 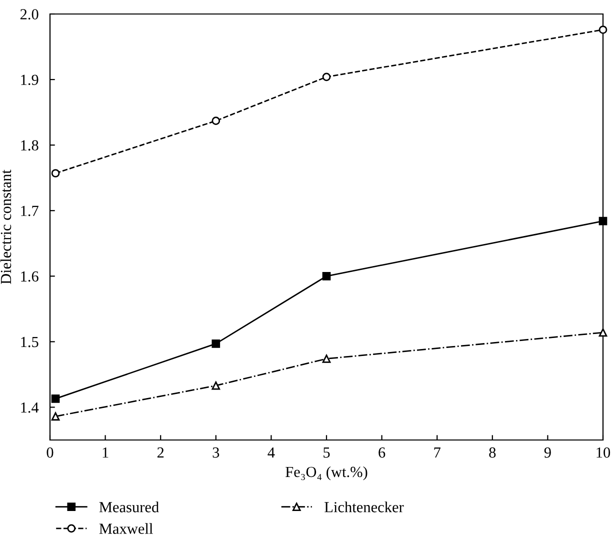 What do you see at coordinates (105, 452) in the screenshot?
I see `x-tick-label: 1` at bounding box center [105, 452].